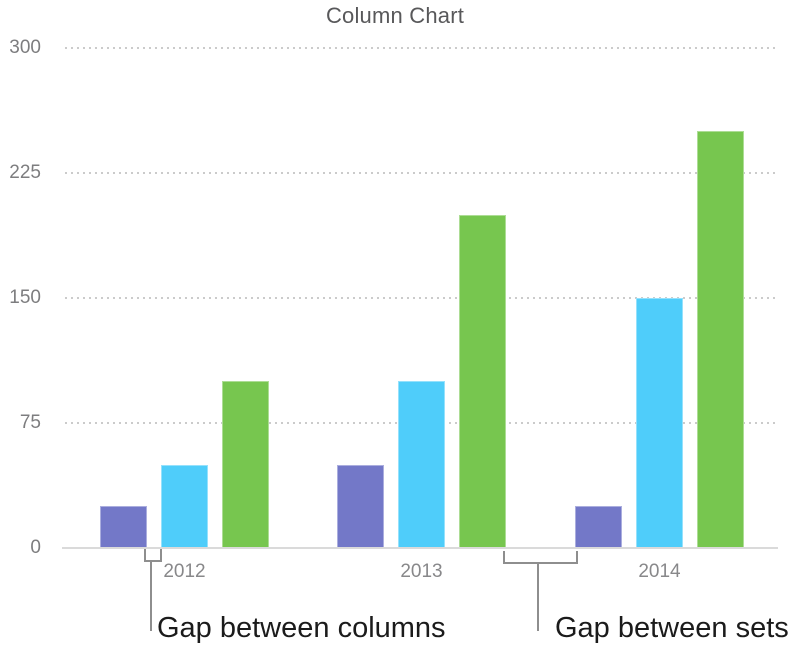 The image size is (790, 658). I want to click on y-tick-label-300: 300, so click(25, 47).